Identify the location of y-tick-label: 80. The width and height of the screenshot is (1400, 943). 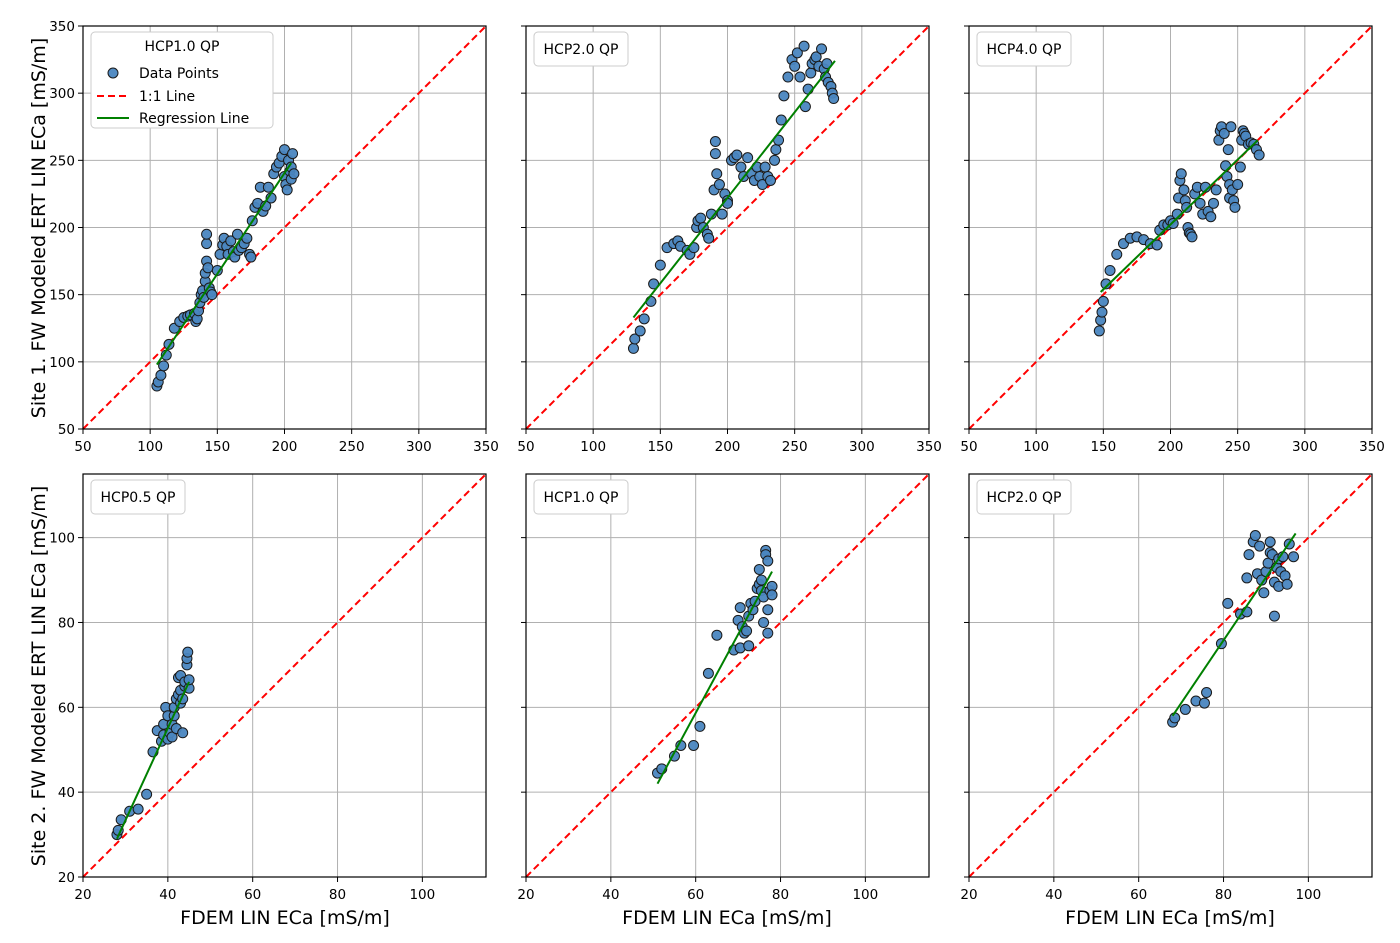
(66, 623).